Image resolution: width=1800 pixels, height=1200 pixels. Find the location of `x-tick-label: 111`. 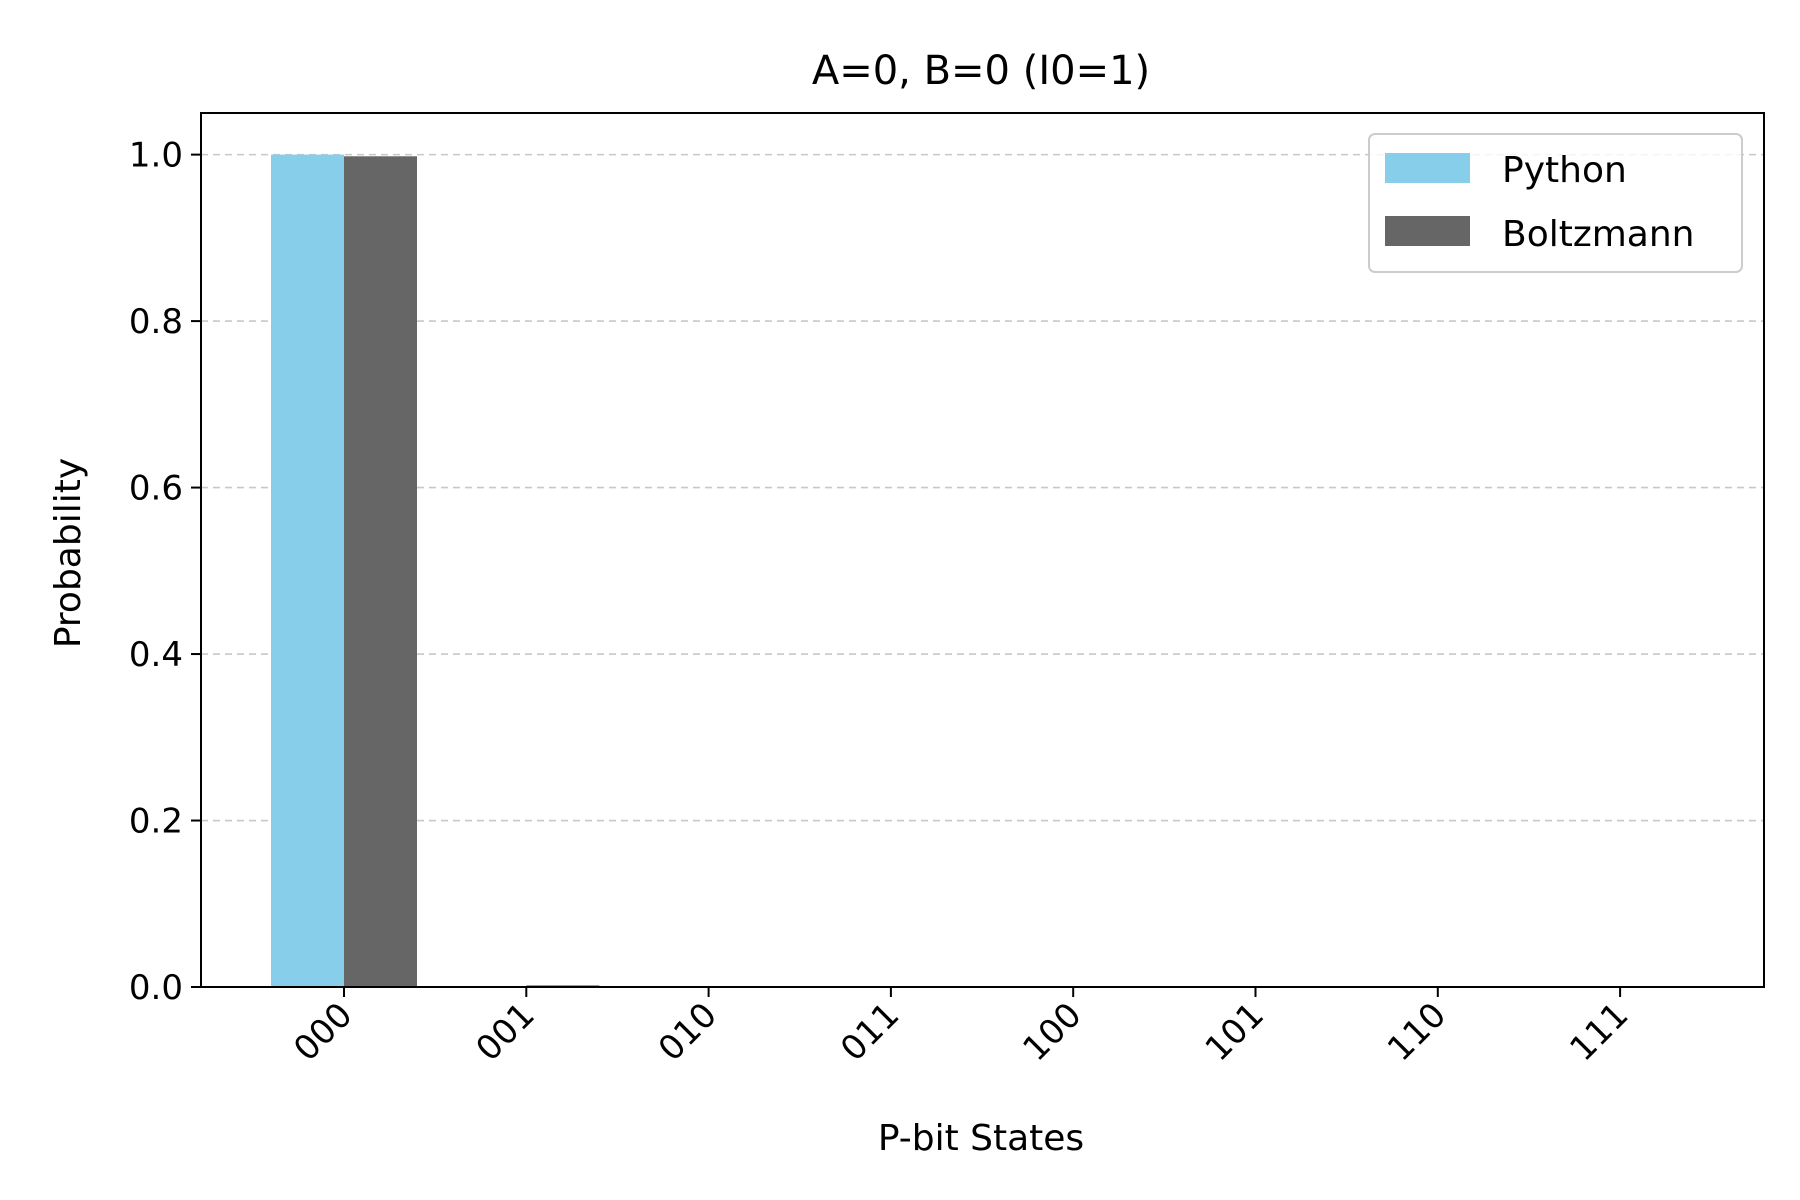

x-tick-label: 111 is located at coordinates (1599, 1032).